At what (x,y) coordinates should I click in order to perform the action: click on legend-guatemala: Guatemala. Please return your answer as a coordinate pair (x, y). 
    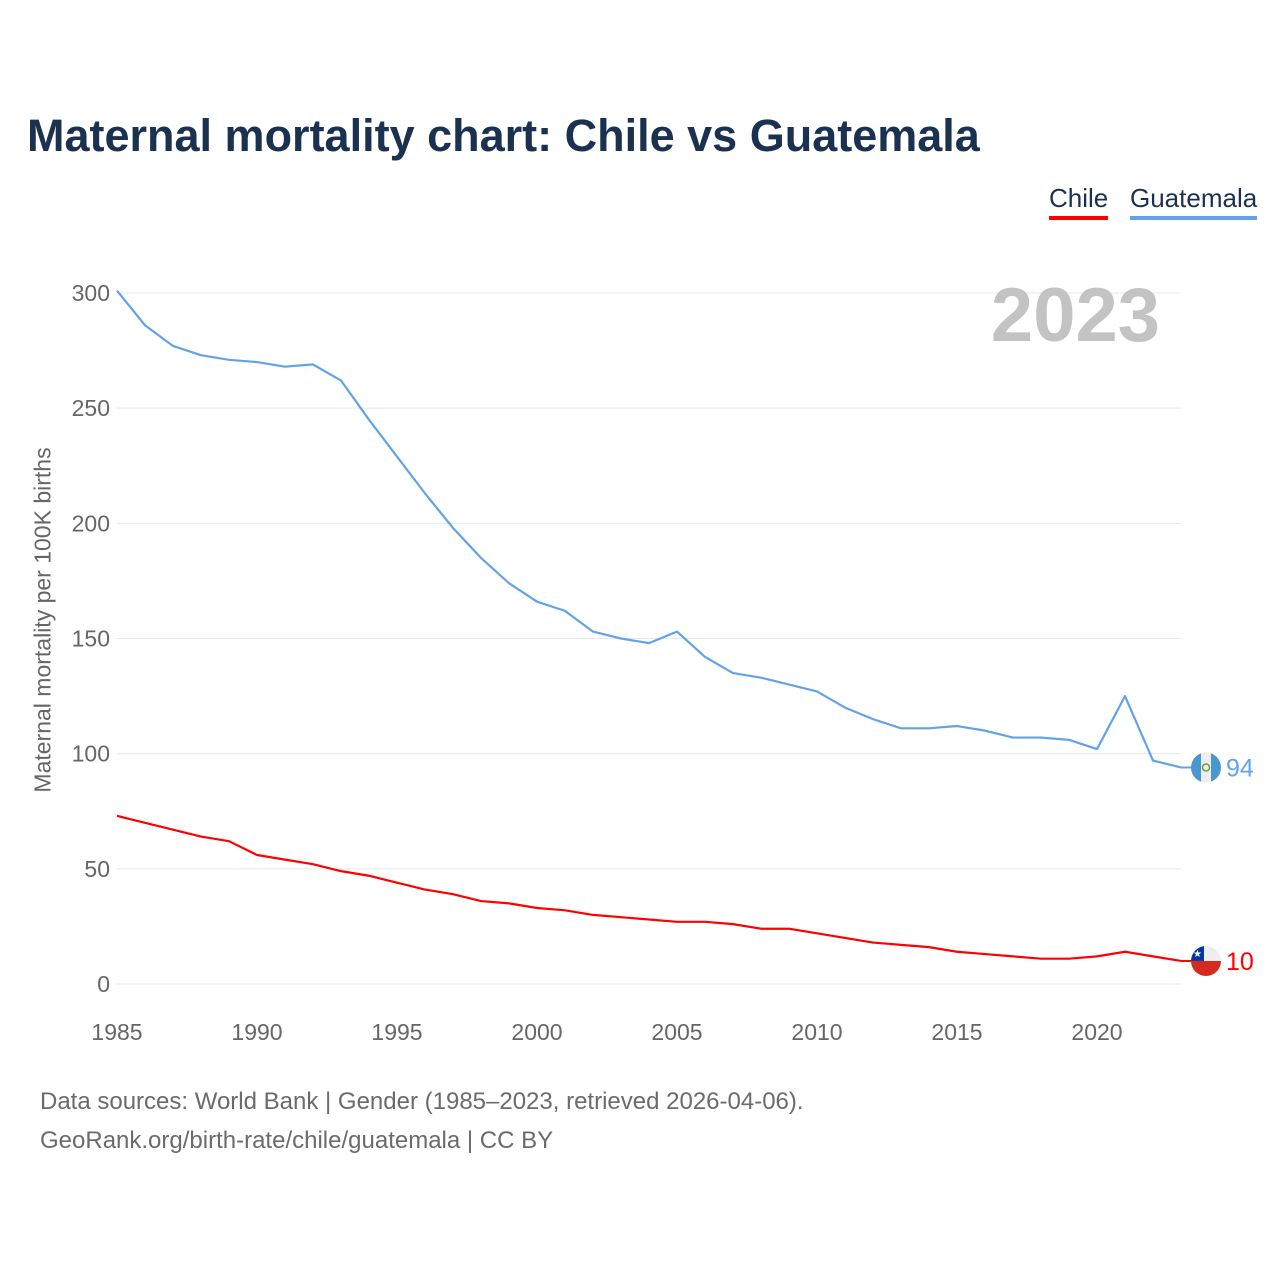
    Looking at the image, I should click on (1194, 201).